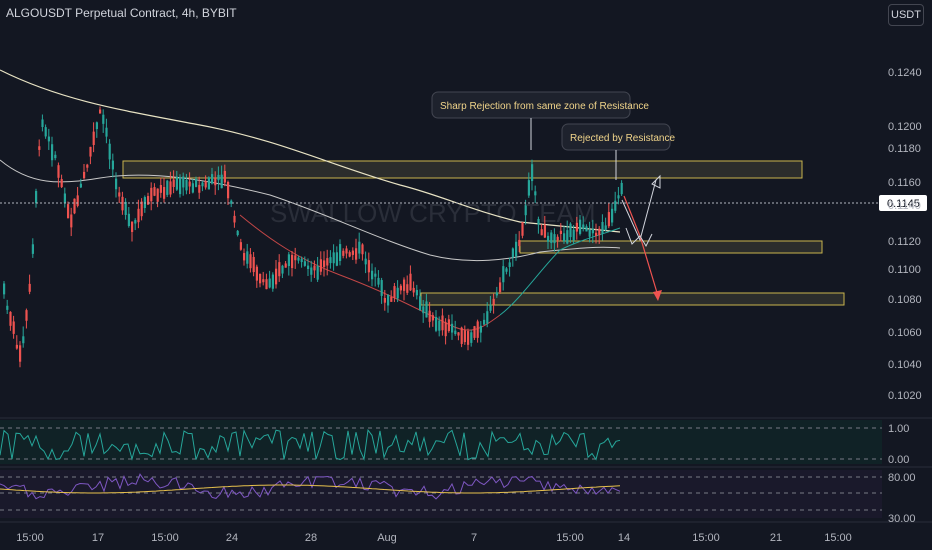  What do you see at coordinates (898, 460) in the screenshot?
I see `osc1-tick-lower: 0.00` at bounding box center [898, 460].